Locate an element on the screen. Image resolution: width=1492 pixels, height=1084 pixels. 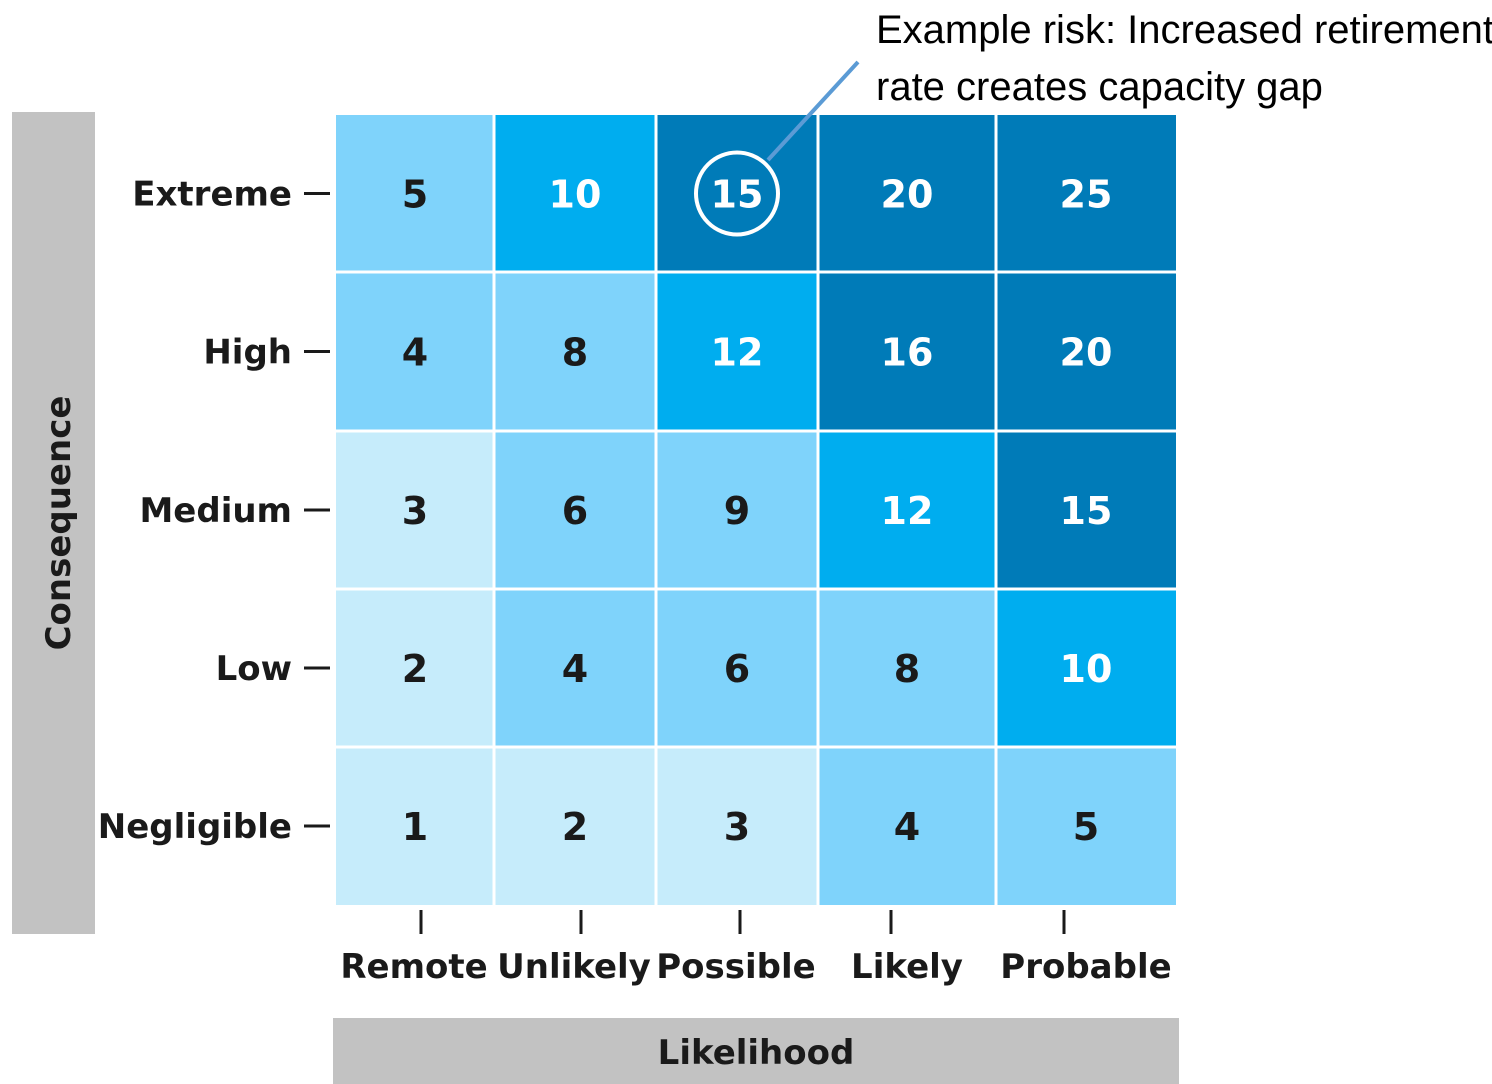
cell-value-r2-c3: 12 is located at coordinates (737, 353).